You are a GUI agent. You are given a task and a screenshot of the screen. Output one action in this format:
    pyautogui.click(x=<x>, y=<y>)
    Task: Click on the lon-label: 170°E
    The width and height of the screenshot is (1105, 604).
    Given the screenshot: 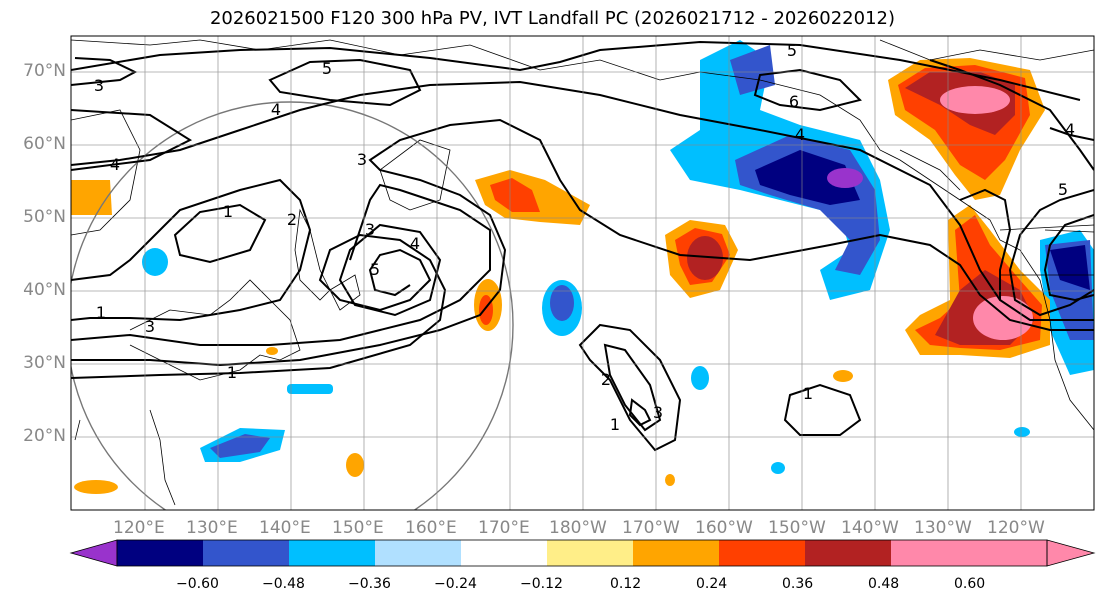 What is the action you would take?
    pyautogui.click(x=504, y=528)
    